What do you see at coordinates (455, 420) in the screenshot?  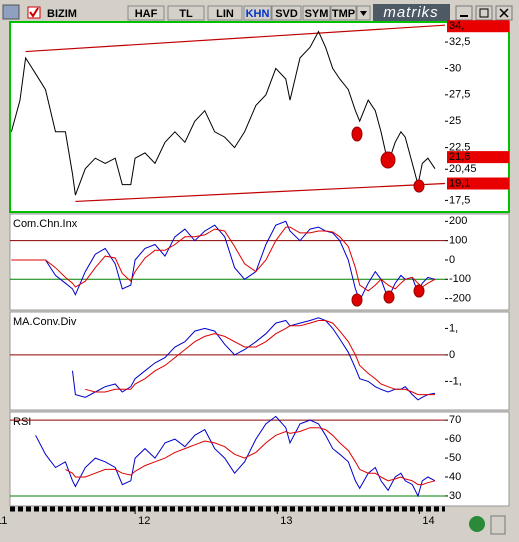 I see `y-tick-label: 70` at bounding box center [455, 420].